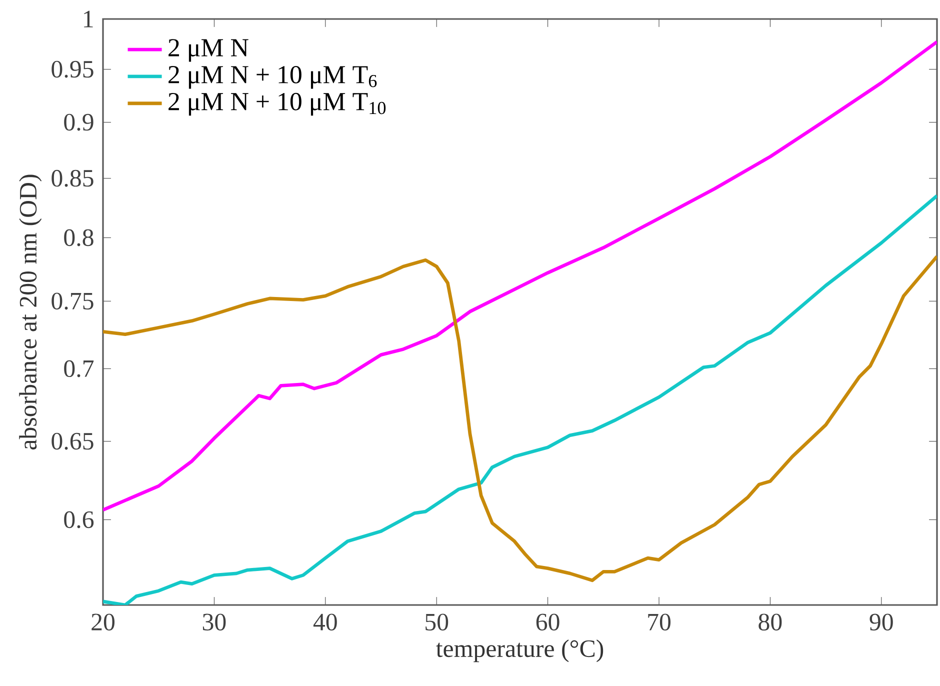  Describe the element at coordinates (881, 622) in the screenshot. I see `x-tick-label: 90` at that location.